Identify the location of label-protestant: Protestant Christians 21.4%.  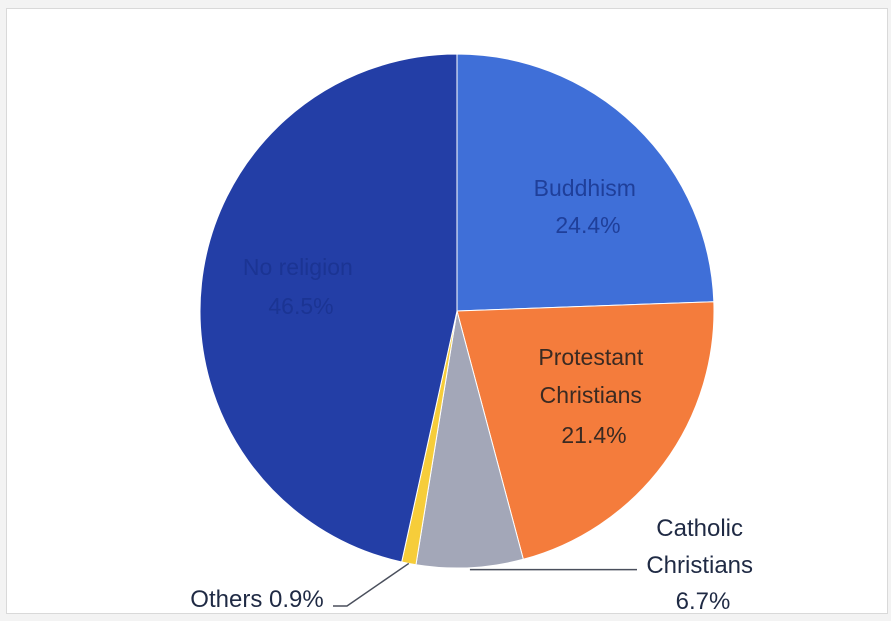
(593, 396).